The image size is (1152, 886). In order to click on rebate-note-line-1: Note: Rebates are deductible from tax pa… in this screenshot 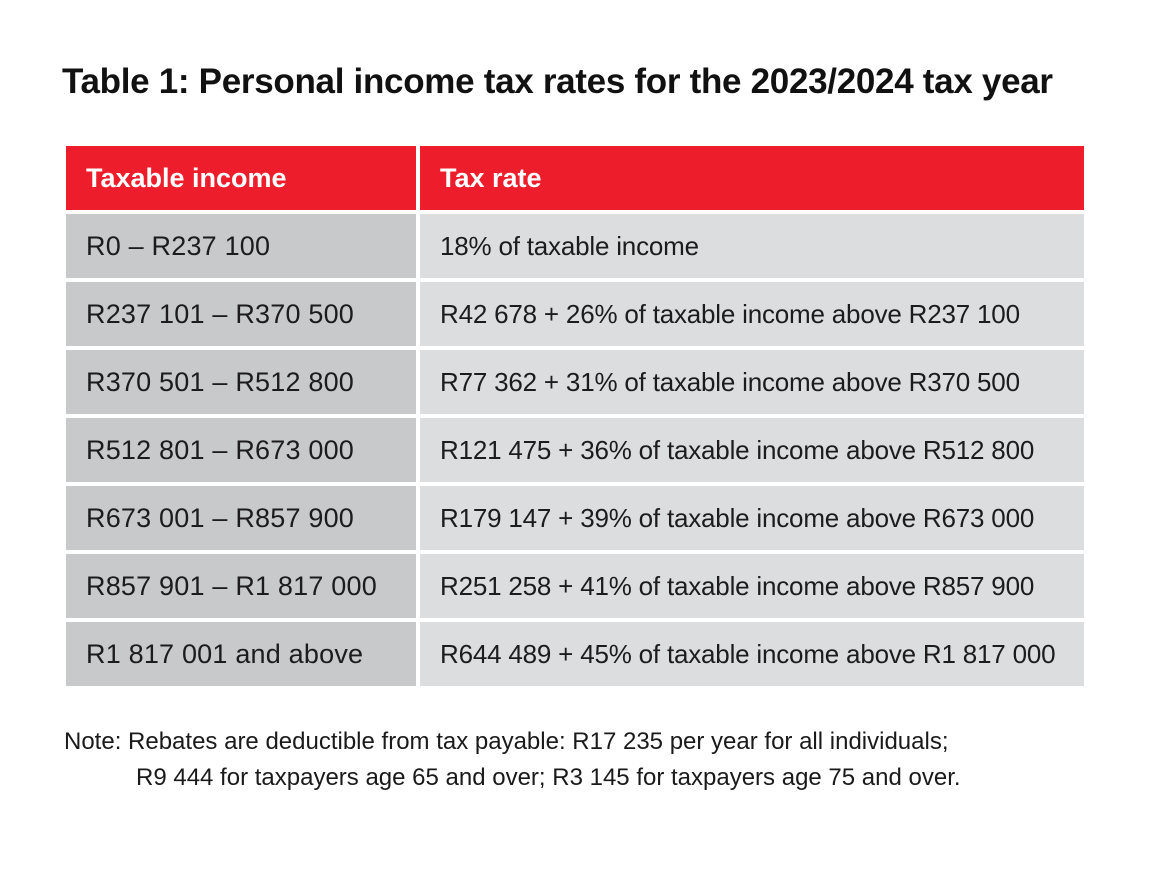, I will do `click(506, 741)`.